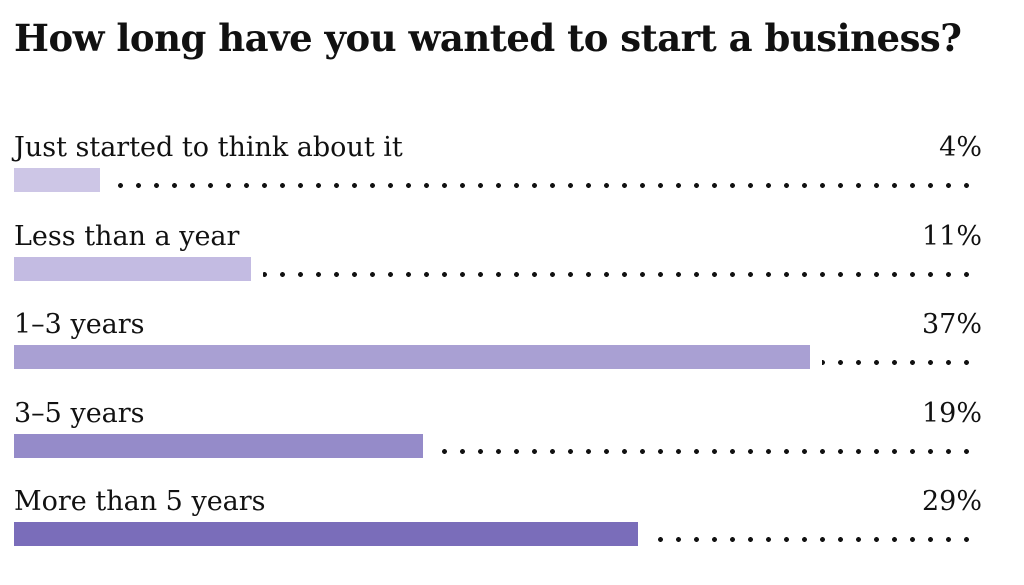 The height and width of the screenshot is (585, 1024). I want to click on bar-row-less-than-a-year: Less than a year 11%, so click(498, 257).